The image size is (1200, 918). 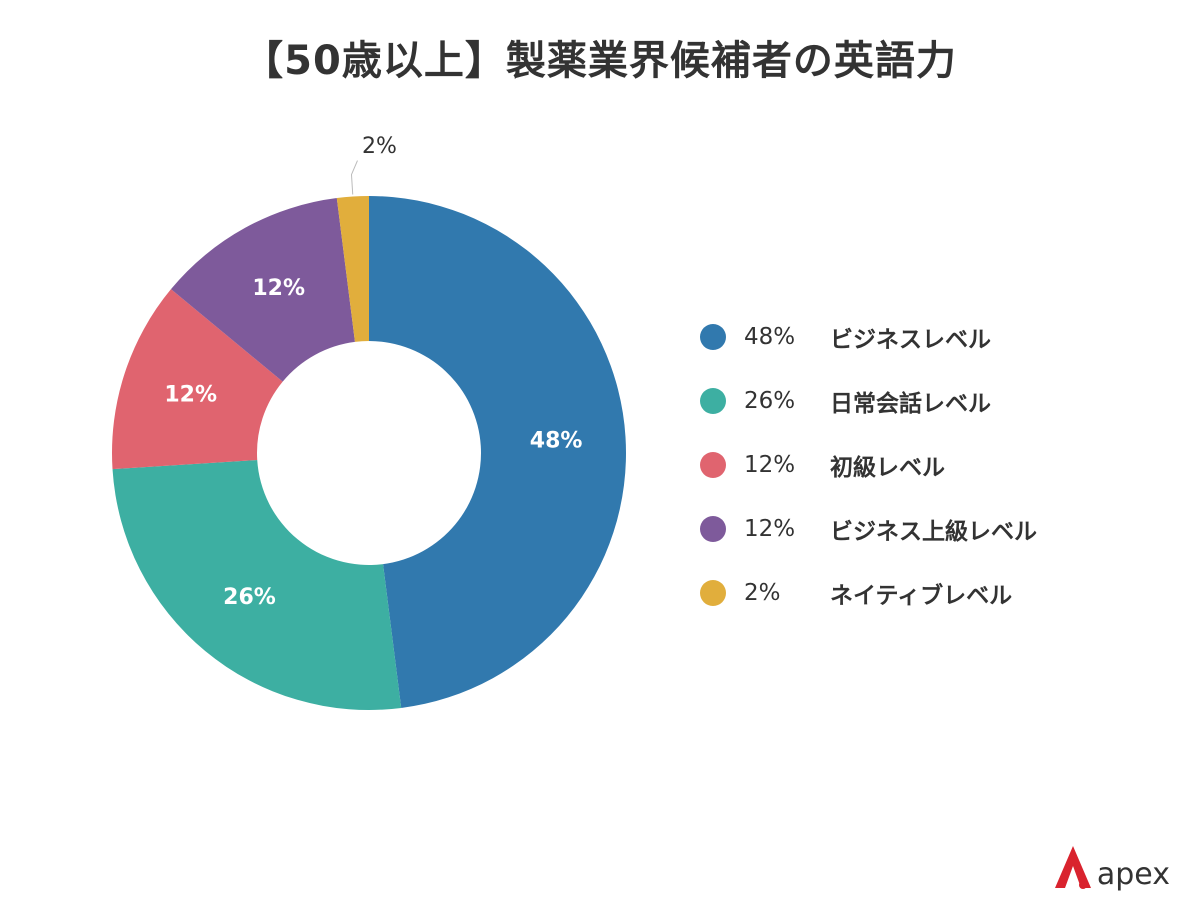 I want to click on chart-title: 【50歳以上】製薬業界候補者の英語力, so click(x=600, y=61).